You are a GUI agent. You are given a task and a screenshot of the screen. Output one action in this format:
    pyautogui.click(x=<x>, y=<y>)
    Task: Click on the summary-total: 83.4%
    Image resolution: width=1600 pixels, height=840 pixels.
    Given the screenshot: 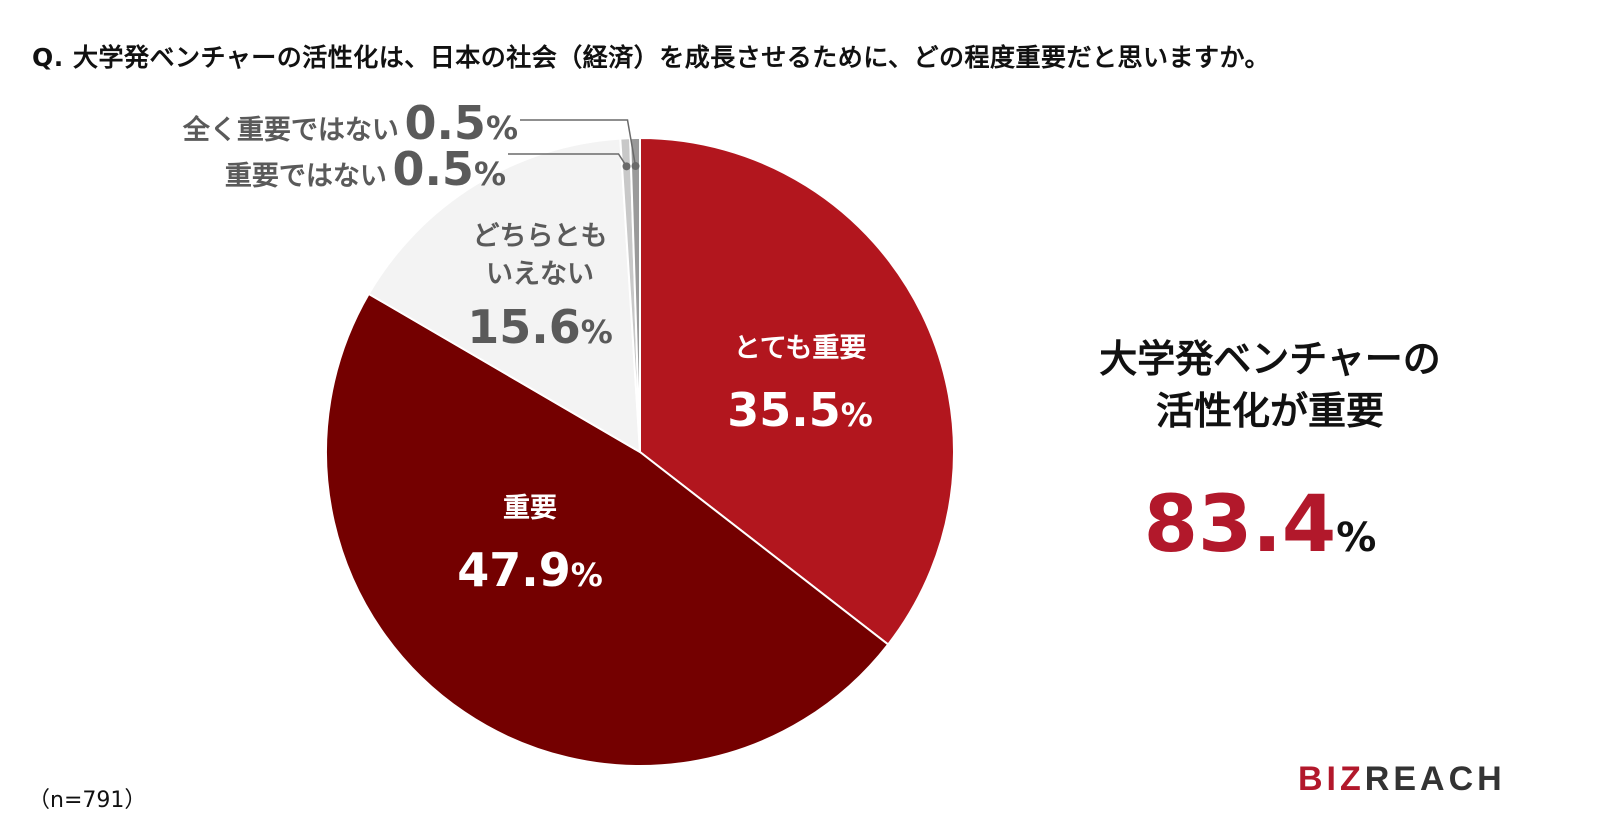 What is the action you would take?
    pyautogui.click(x=1260, y=525)
    